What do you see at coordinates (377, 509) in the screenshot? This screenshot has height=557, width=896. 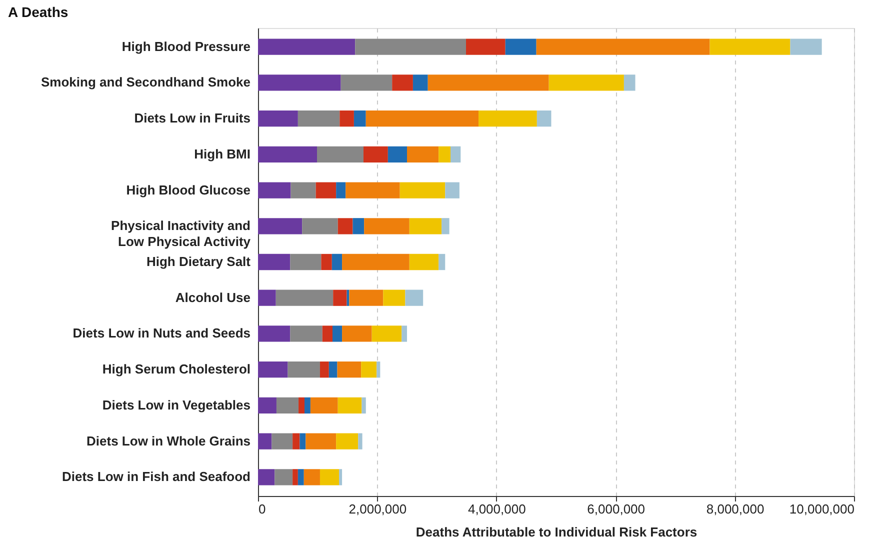 I see `x-tick-label: 2,000,000` at bounding box center [377, 509].